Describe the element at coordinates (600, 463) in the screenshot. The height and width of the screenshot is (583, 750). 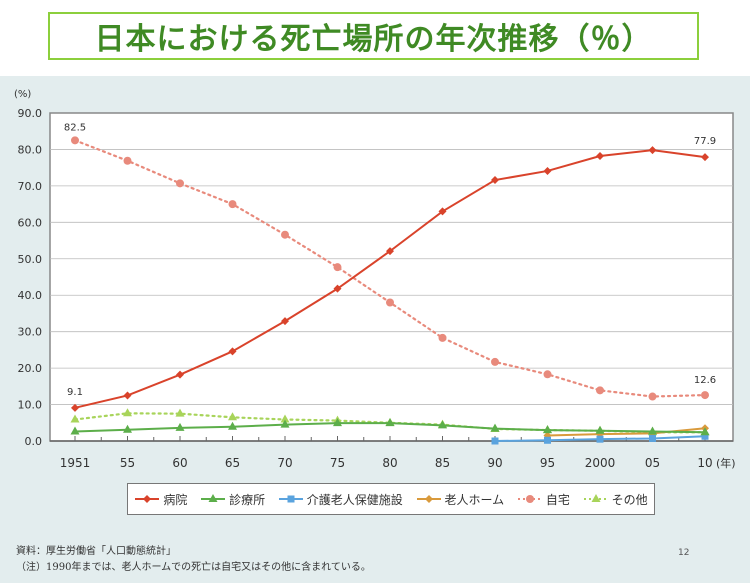
I see `x-tick-label: 2000` at that location.